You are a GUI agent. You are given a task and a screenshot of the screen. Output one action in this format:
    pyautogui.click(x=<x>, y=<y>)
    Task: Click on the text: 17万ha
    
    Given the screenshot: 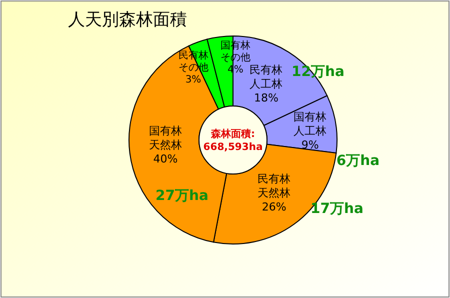 What is the action you would take?
    pyautogui.click(x=337, y=209)
    